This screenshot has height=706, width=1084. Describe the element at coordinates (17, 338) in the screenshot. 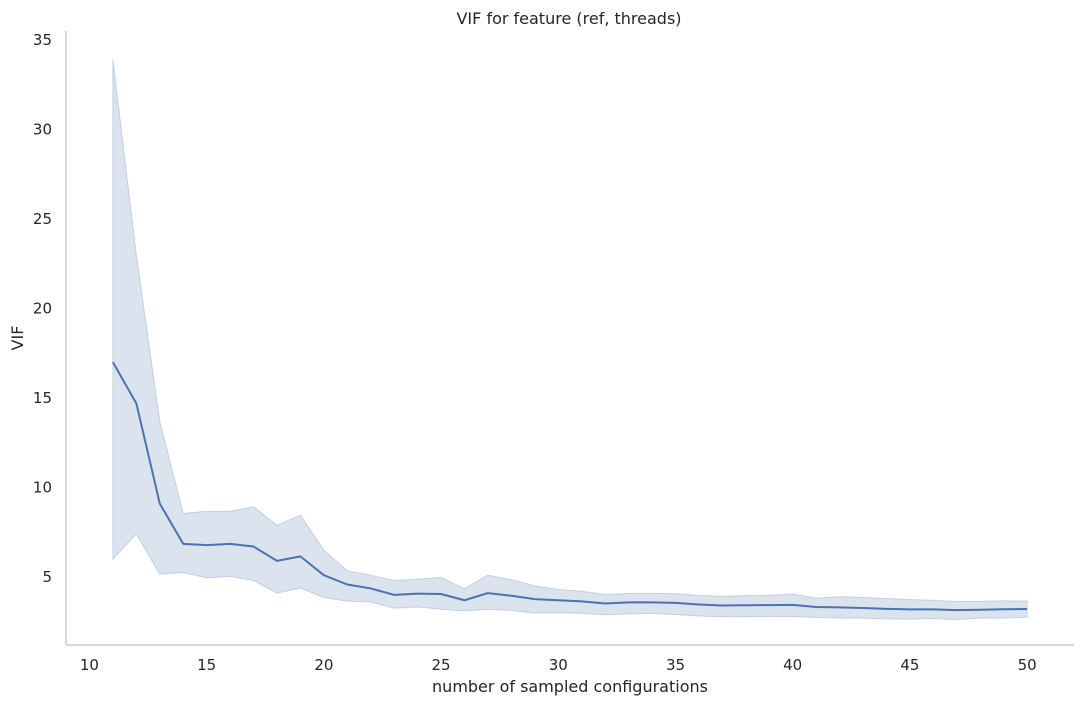

I see `y-axis-label: VIF` at that location.